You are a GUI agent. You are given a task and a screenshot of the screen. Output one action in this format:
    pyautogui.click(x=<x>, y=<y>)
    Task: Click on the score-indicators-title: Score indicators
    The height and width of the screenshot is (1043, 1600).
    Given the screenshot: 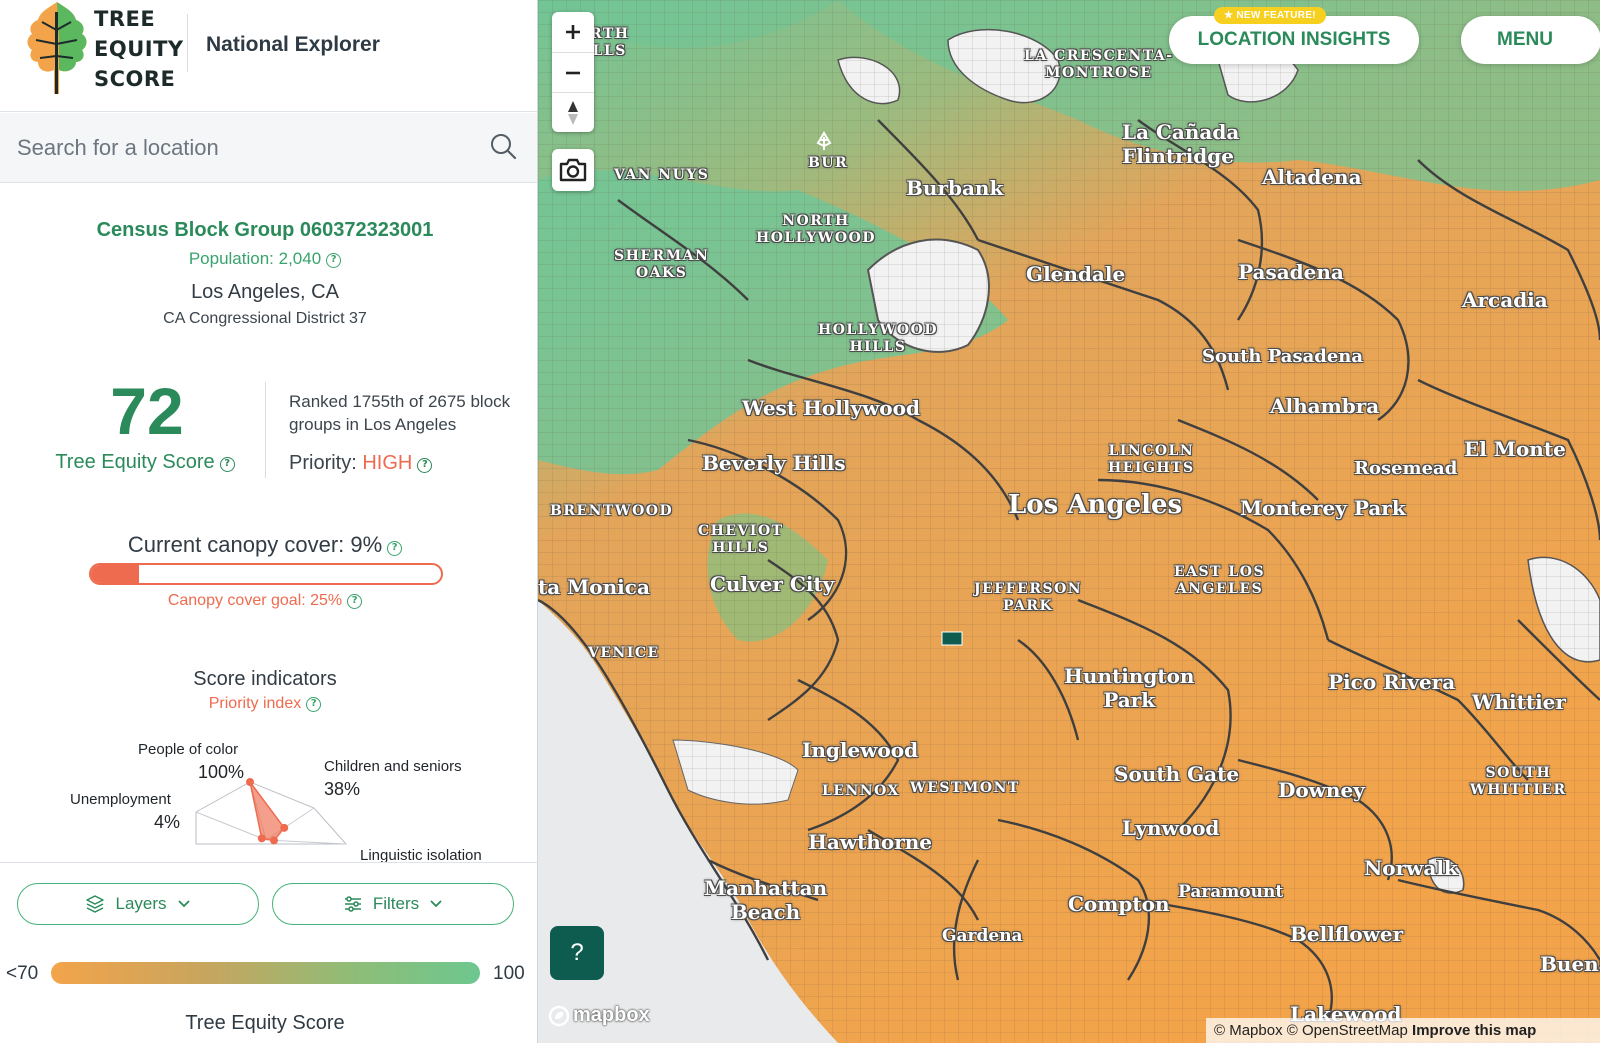 What is the action you would take?
    pyautogui.click(x=265, y=679)
    